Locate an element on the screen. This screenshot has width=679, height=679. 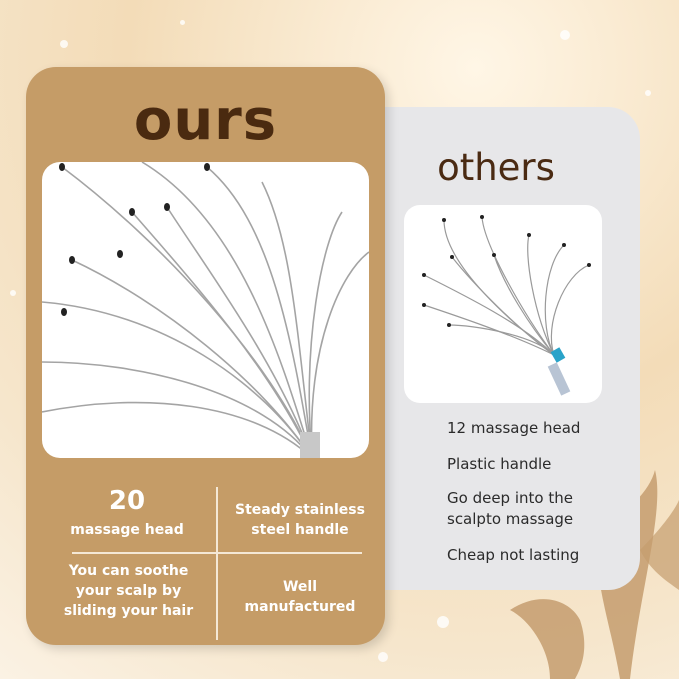
others-item-depth: Go deep into the scalpto massage is located at coordinates (510, 508).